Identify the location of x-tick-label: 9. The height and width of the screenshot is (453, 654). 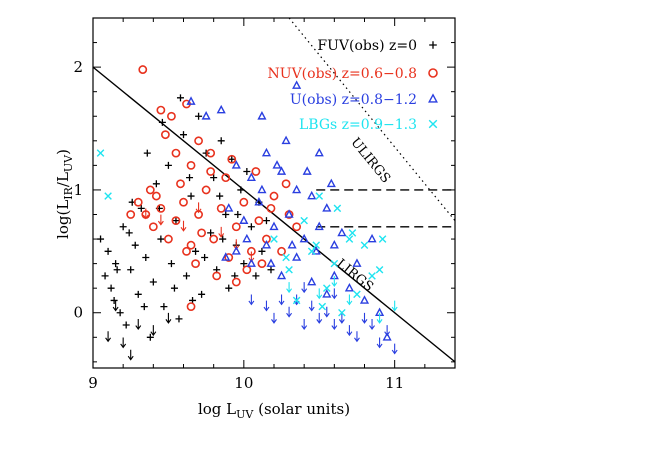
(93, 383).